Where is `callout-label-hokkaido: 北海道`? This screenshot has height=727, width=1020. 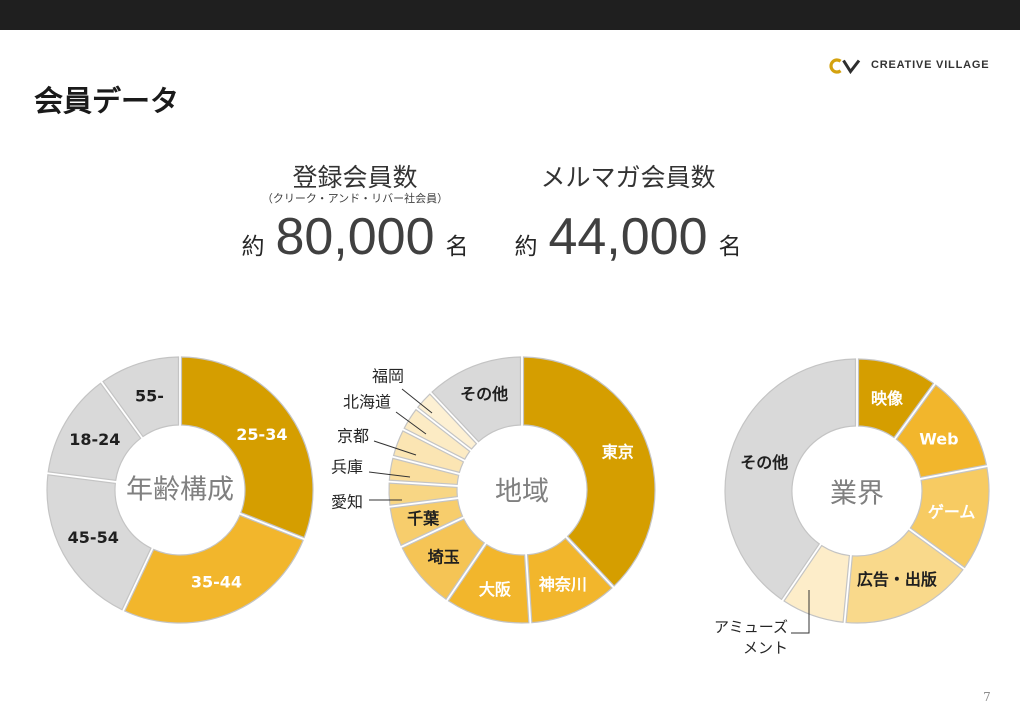 callout-label-hokkaido: 北海道 is located at coordinates (367, 402).